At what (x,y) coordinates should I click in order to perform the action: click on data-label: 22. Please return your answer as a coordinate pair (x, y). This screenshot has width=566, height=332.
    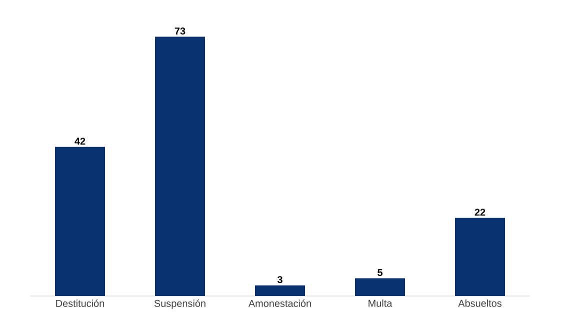
    Looking at the image, I should click on (480, 212).